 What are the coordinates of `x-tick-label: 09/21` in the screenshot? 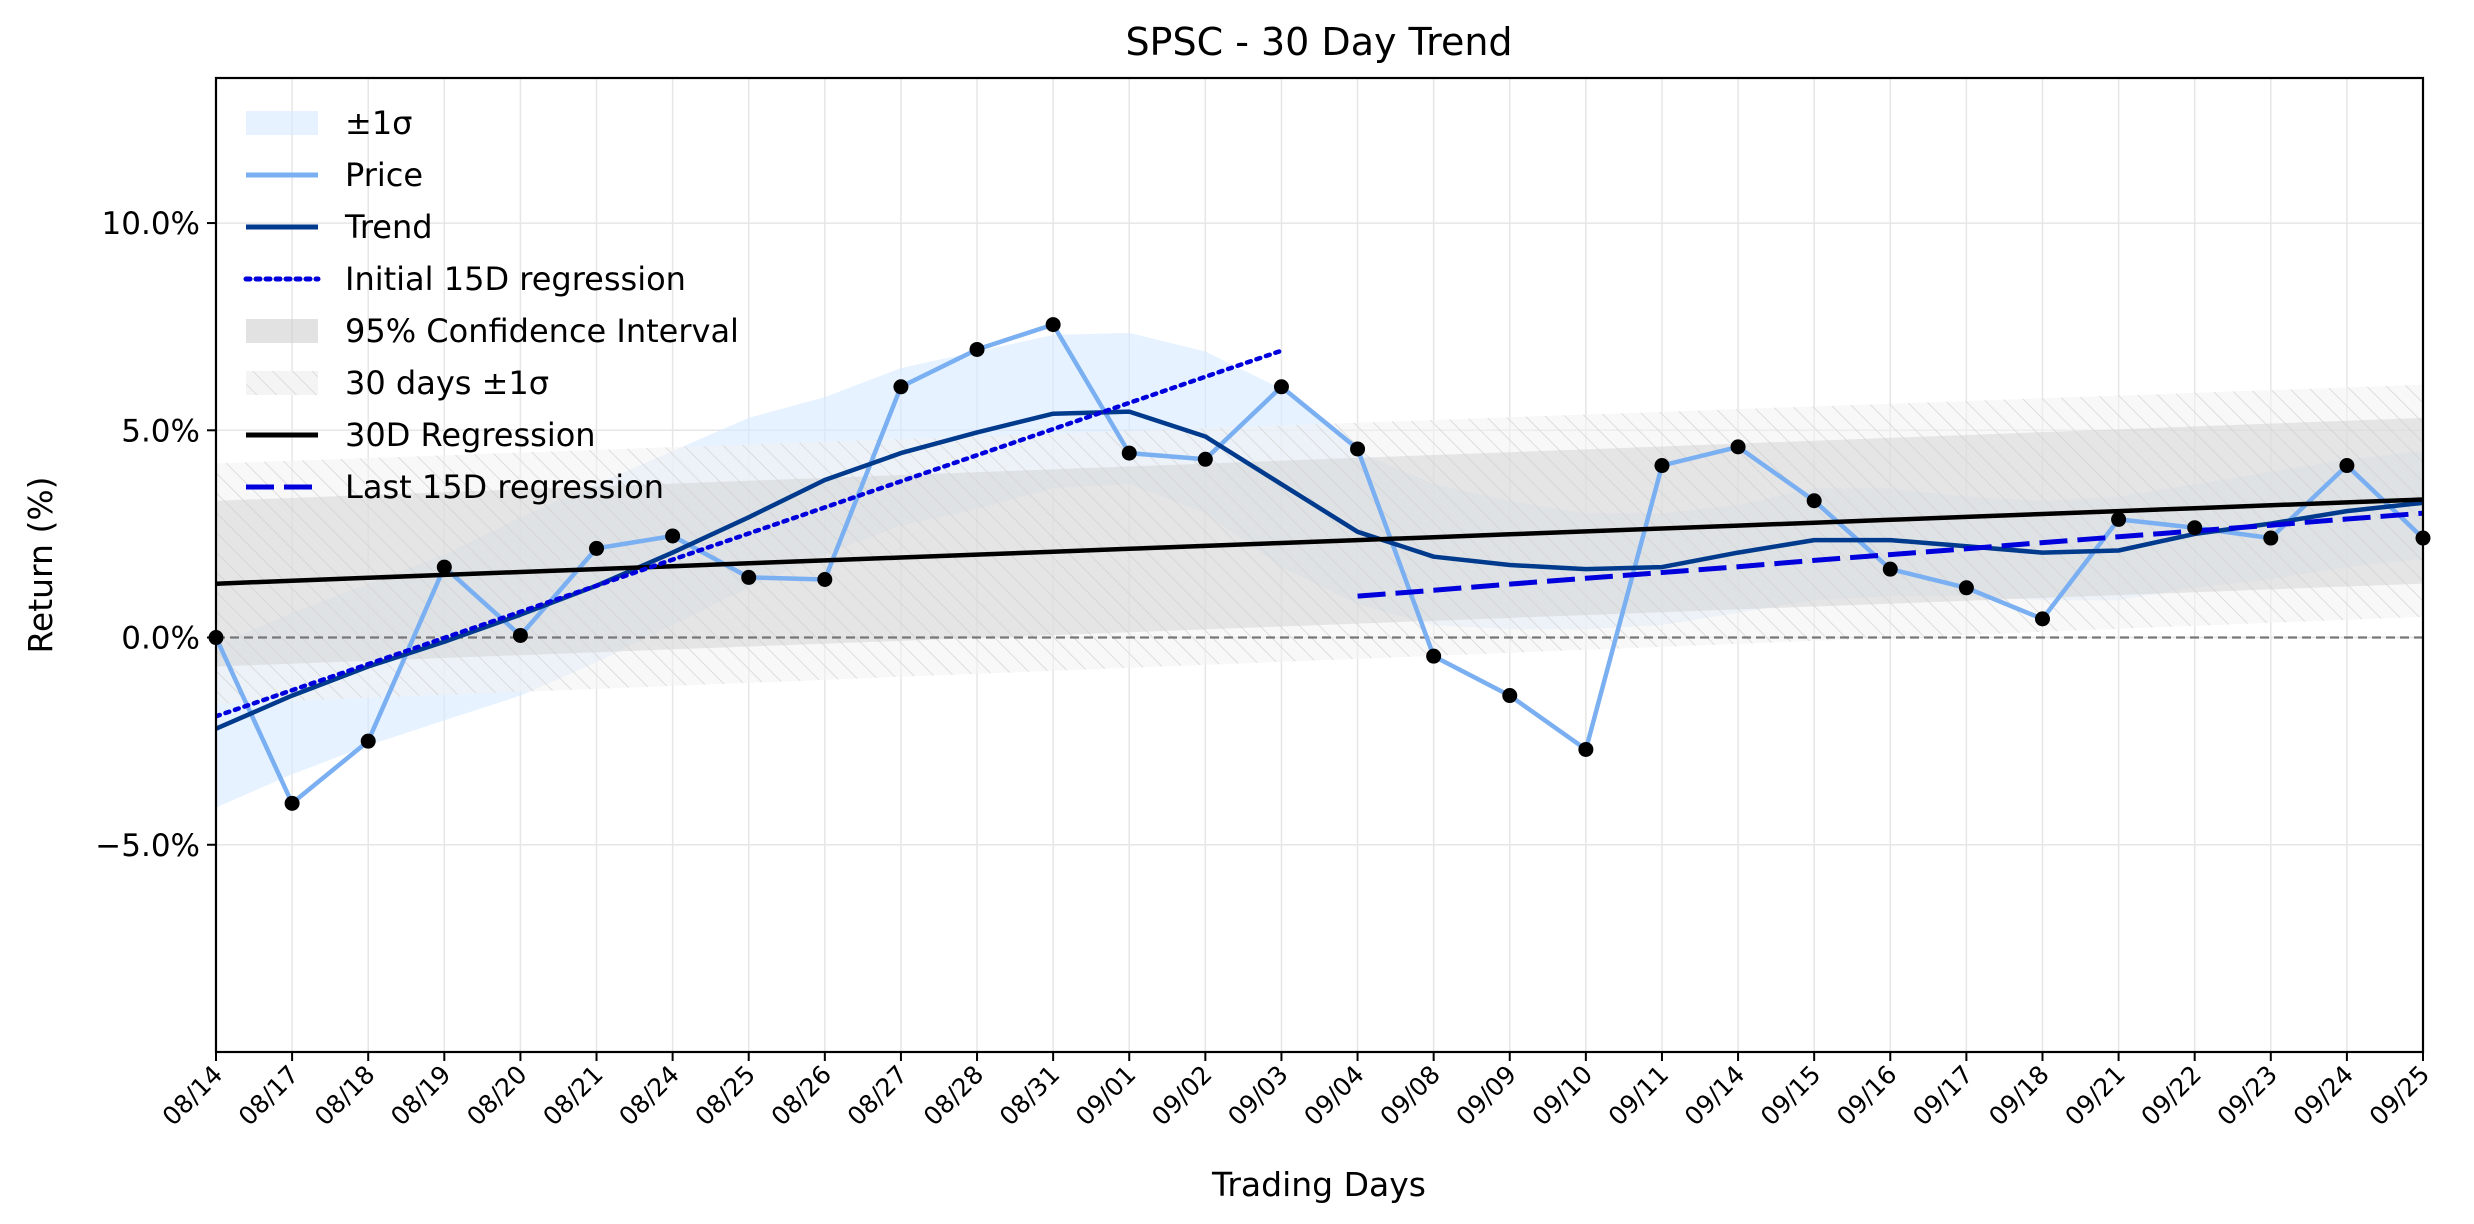 It's located at (2094, 1095).